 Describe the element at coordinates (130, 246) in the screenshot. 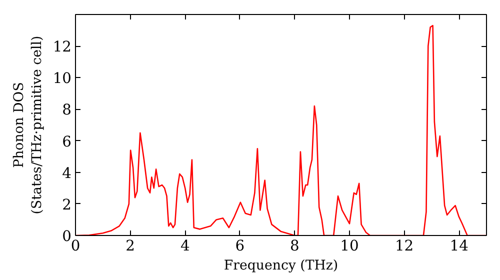

I see `x-tick-label: 2` at that location.